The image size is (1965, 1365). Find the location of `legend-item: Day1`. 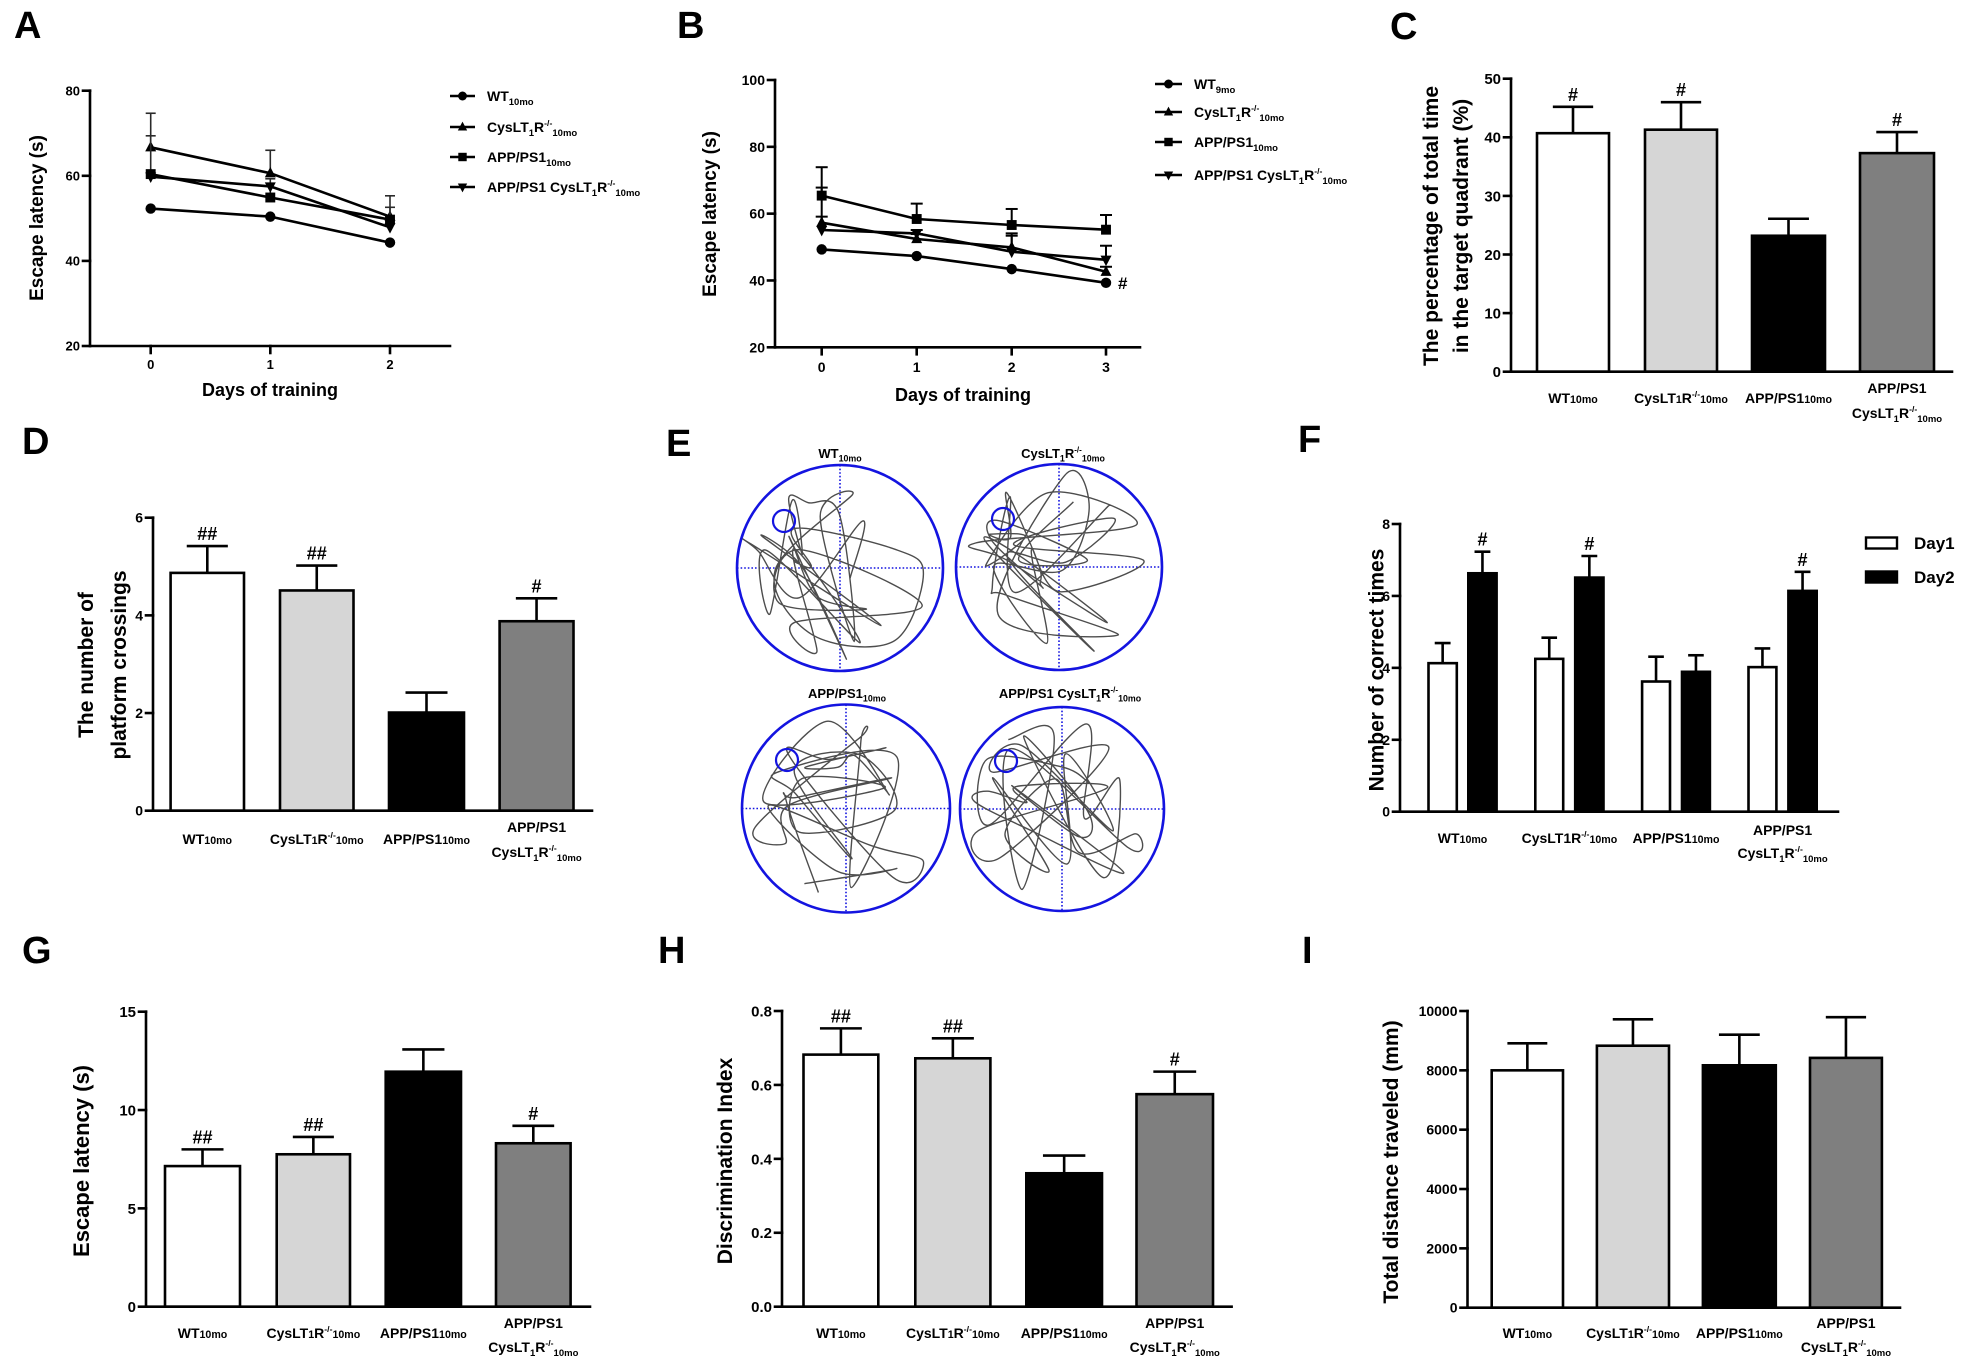

legend-item: Day1 is located at coordinates (1909, 543).